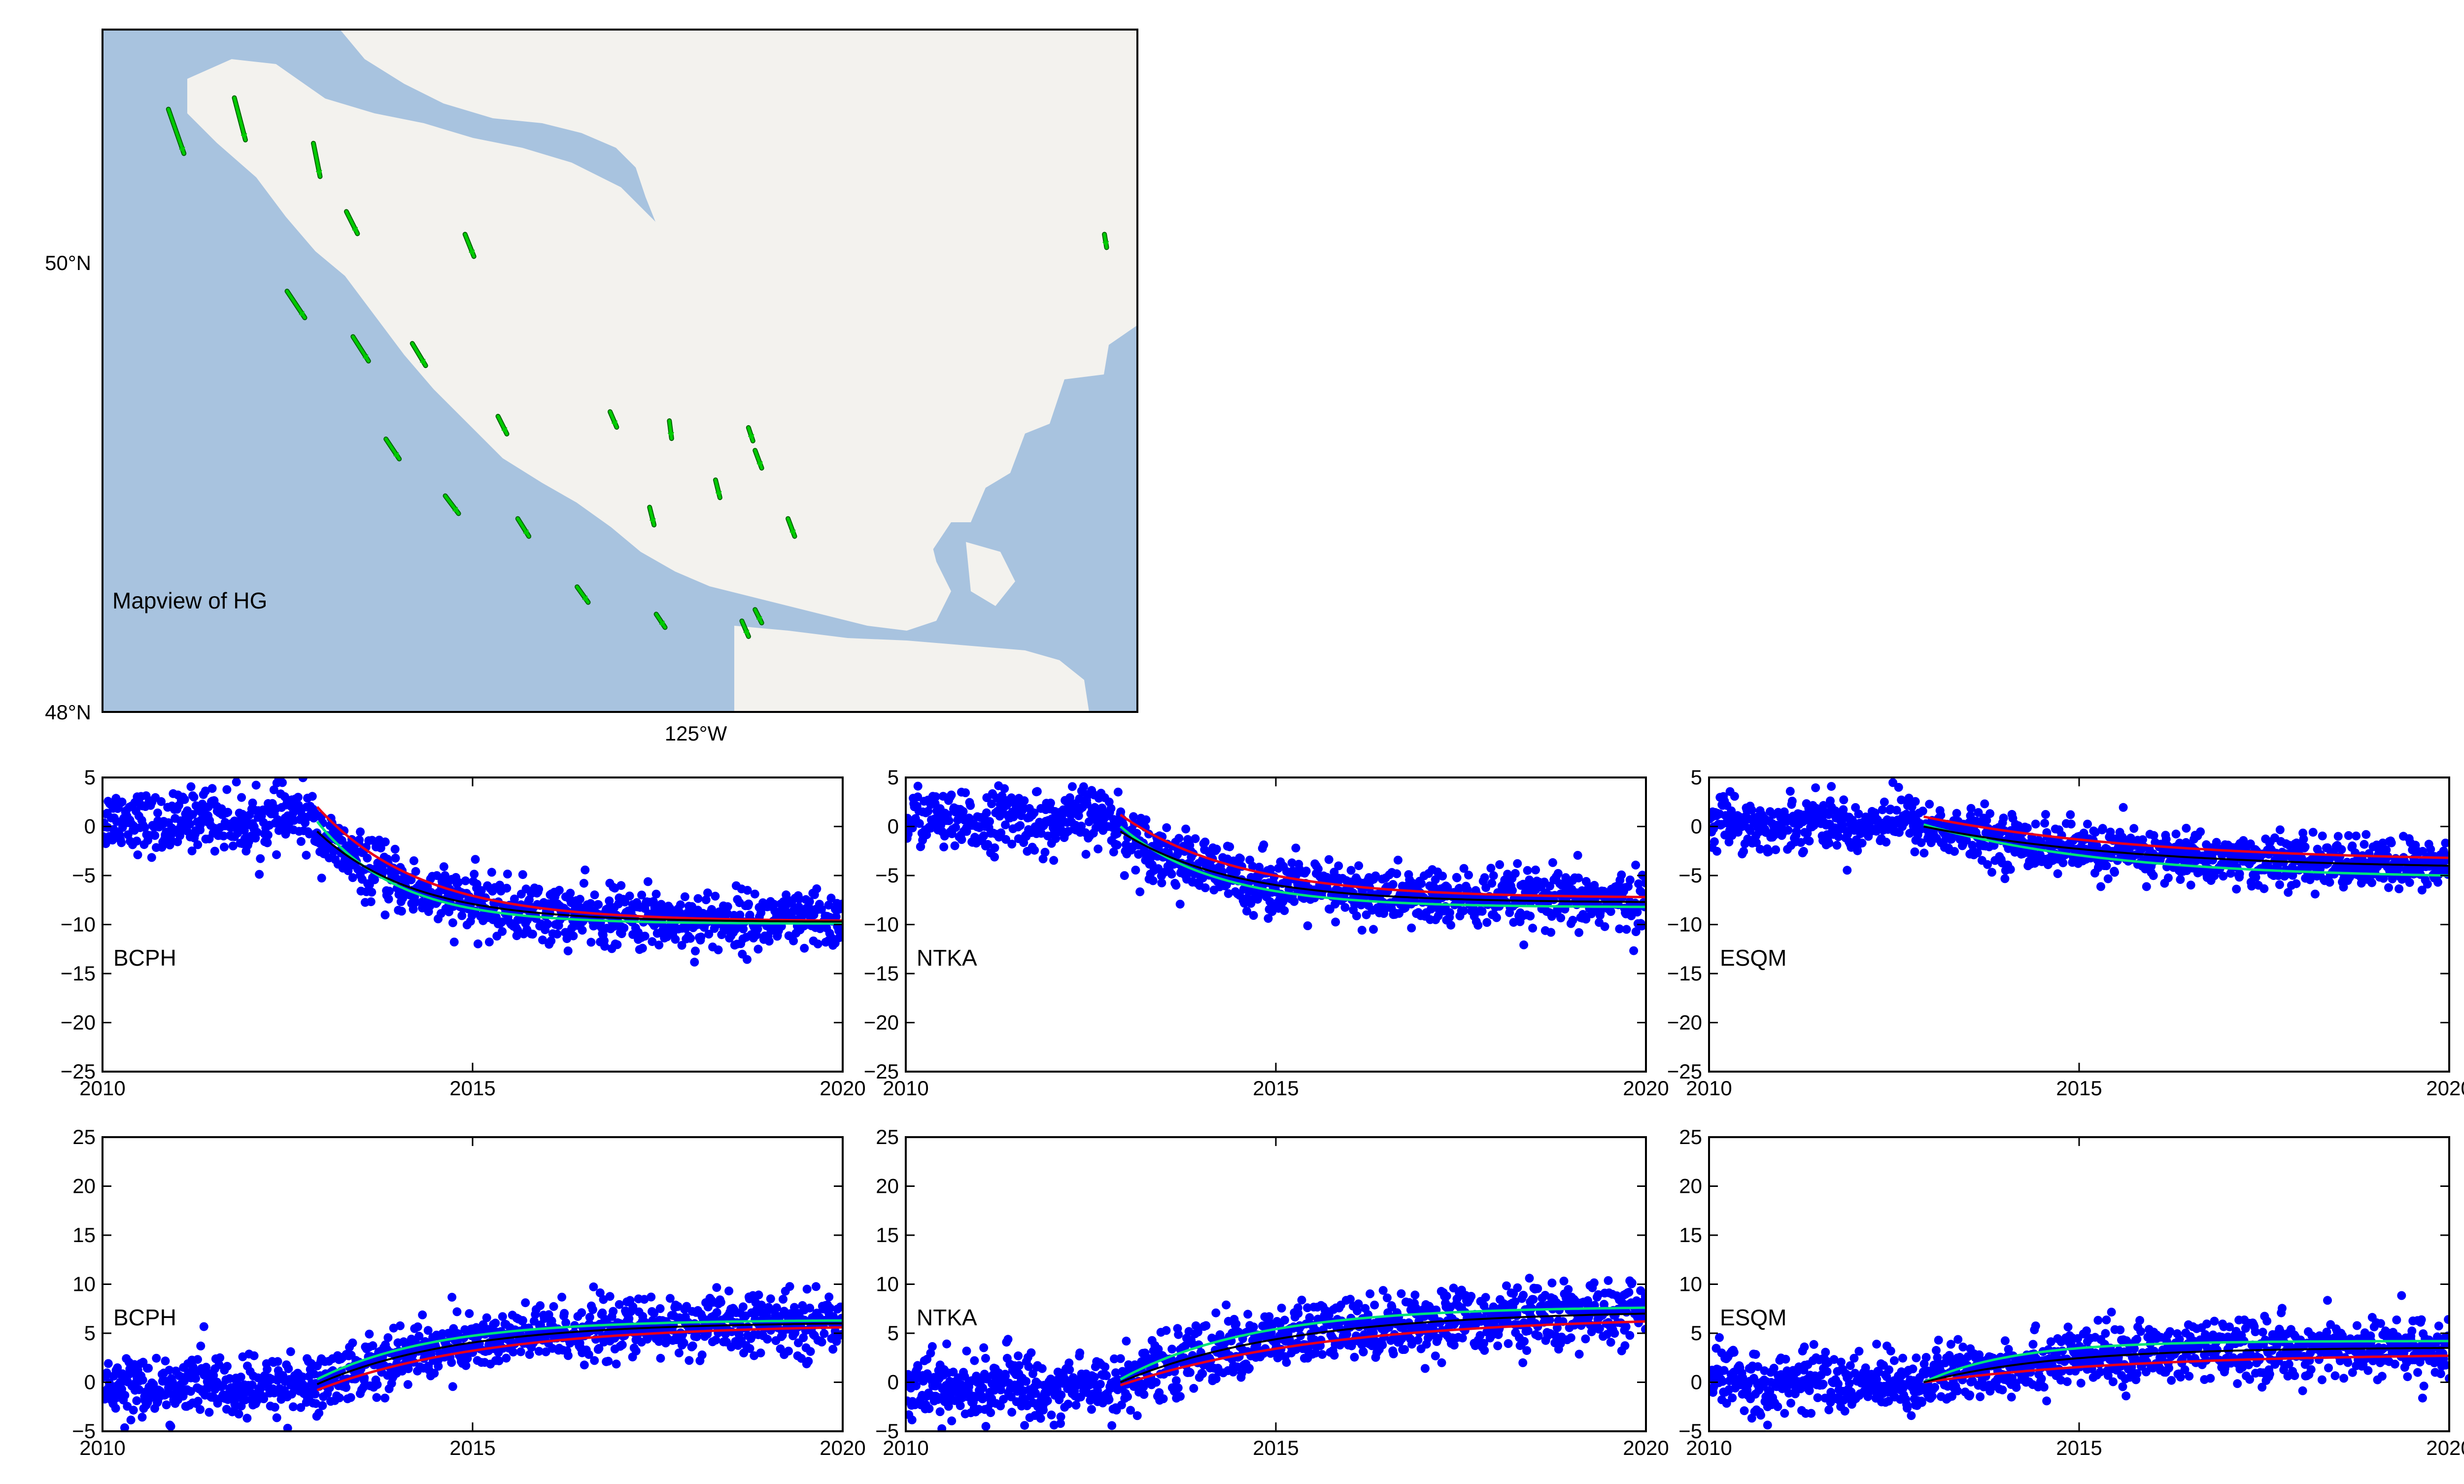  I want to click on station-label: BCPH, so click(144, 958).